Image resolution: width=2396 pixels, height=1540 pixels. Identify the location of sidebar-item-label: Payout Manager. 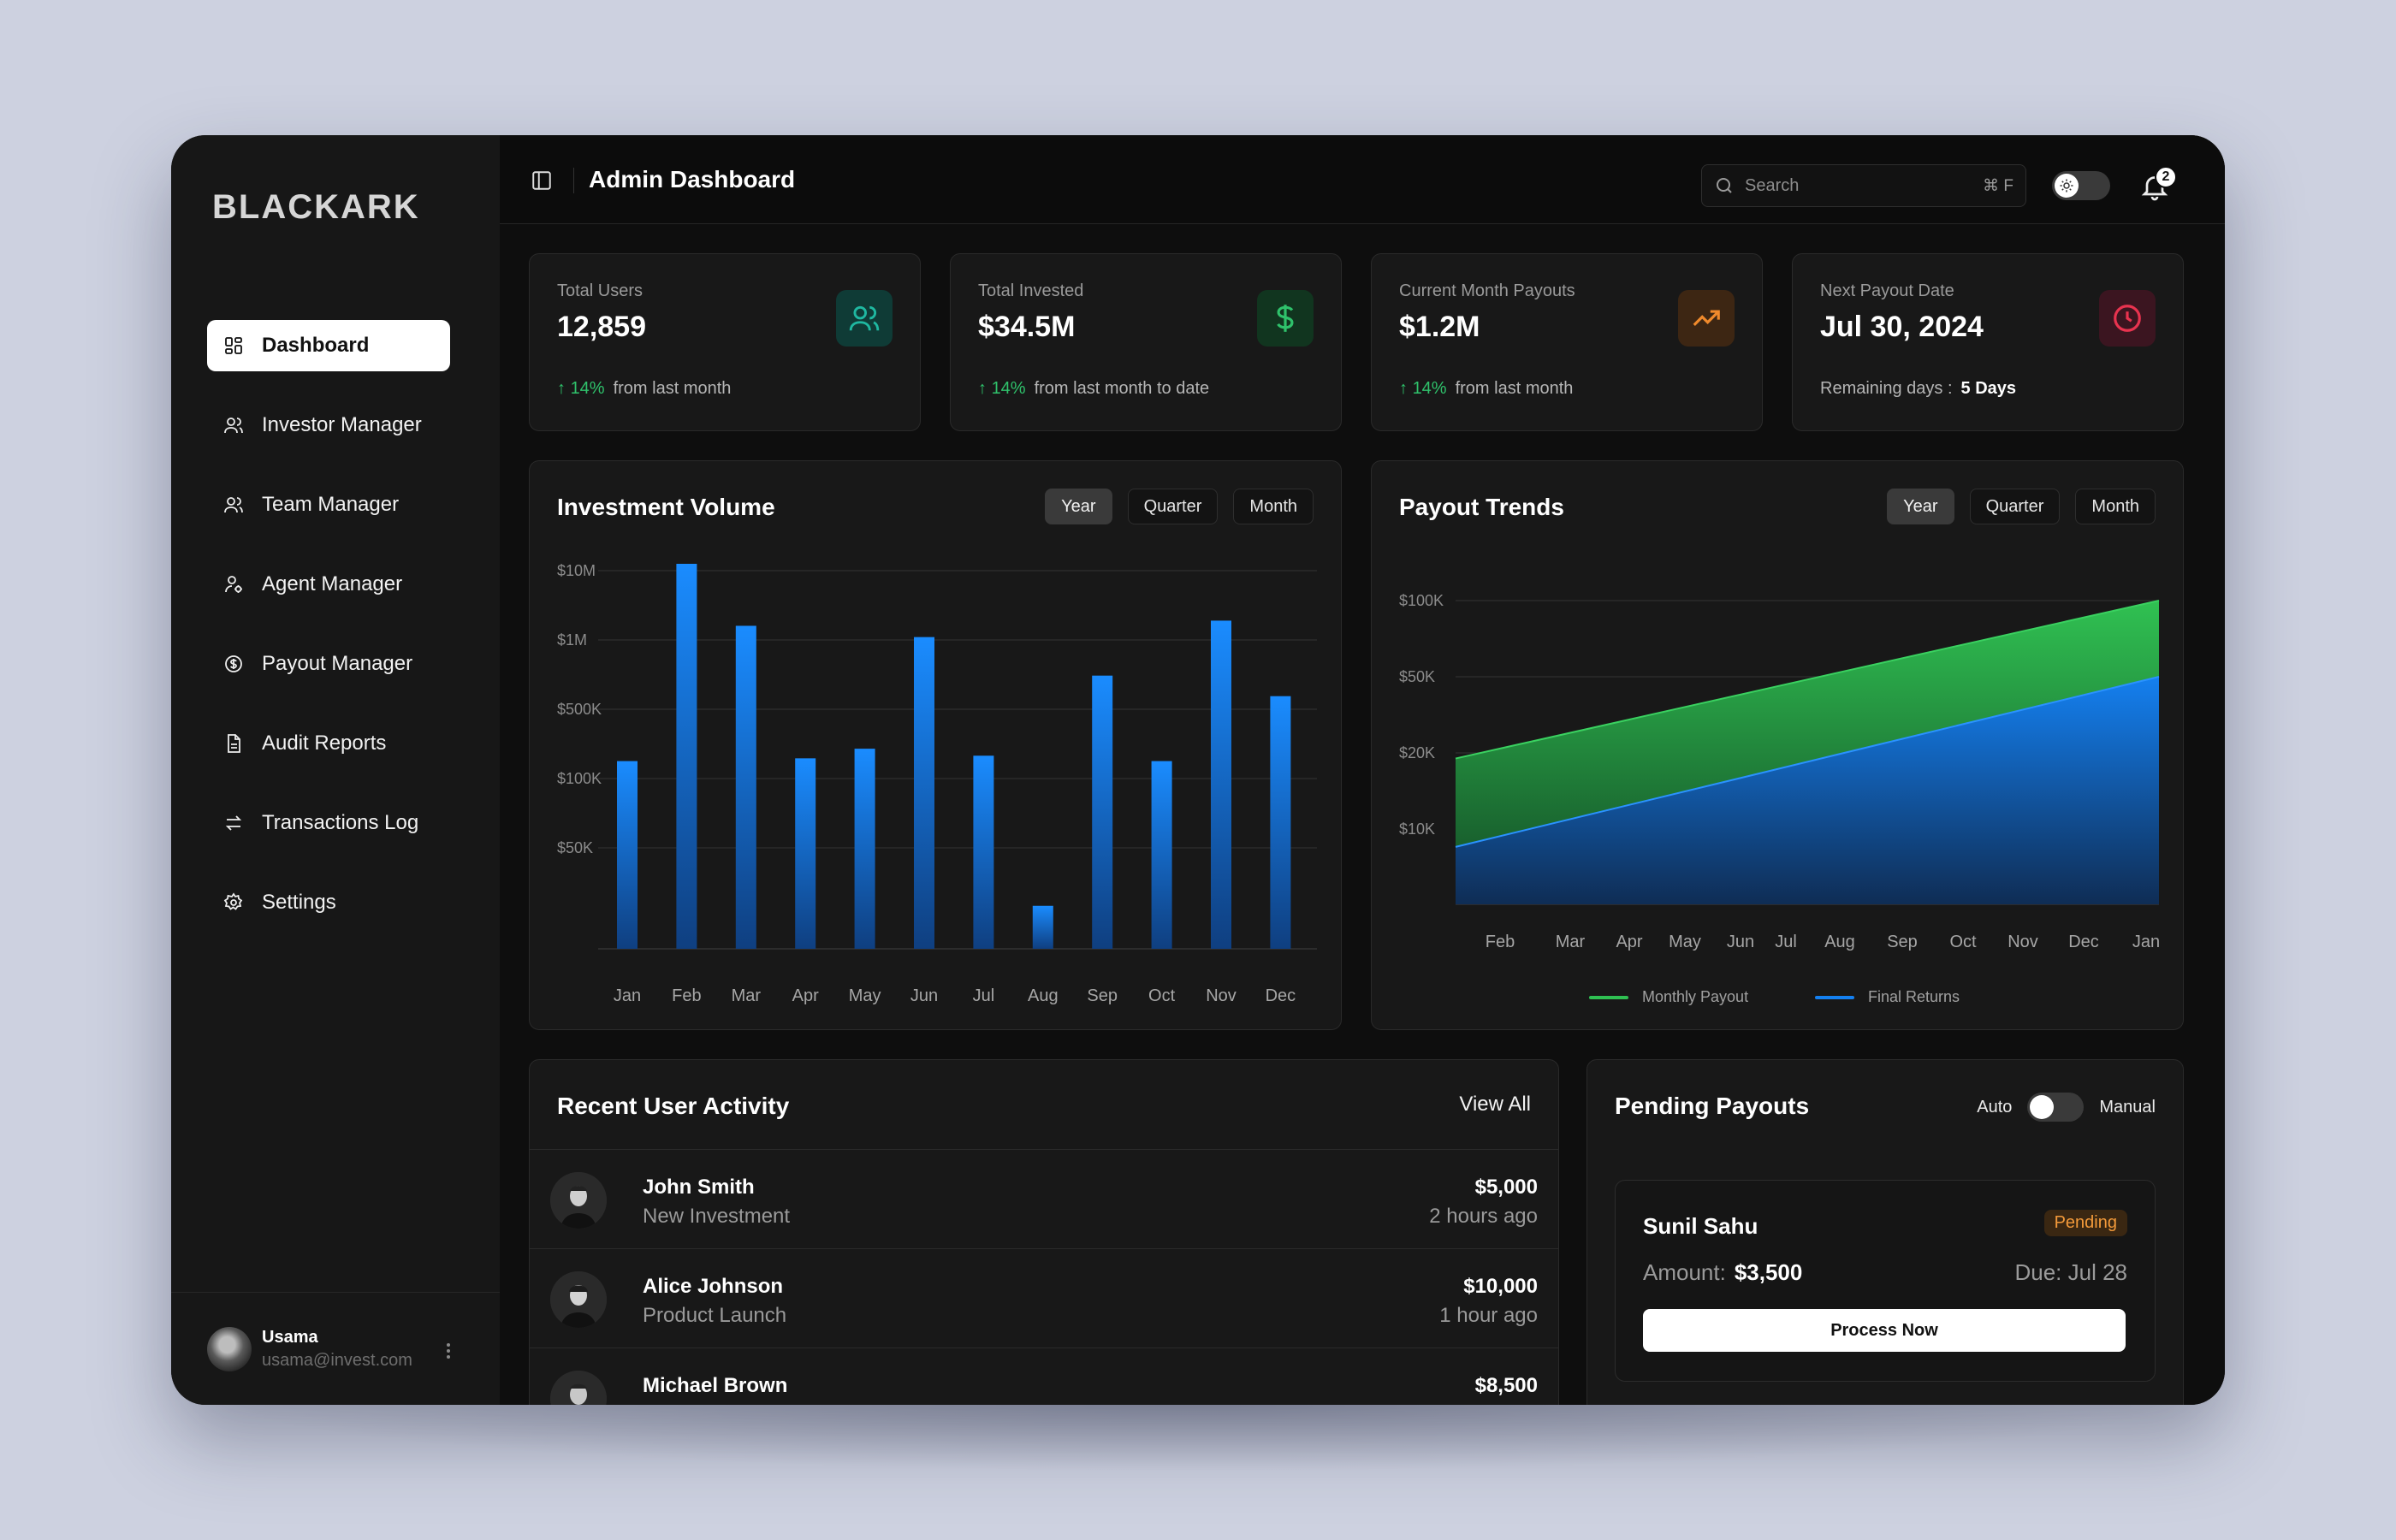
(337, 663).